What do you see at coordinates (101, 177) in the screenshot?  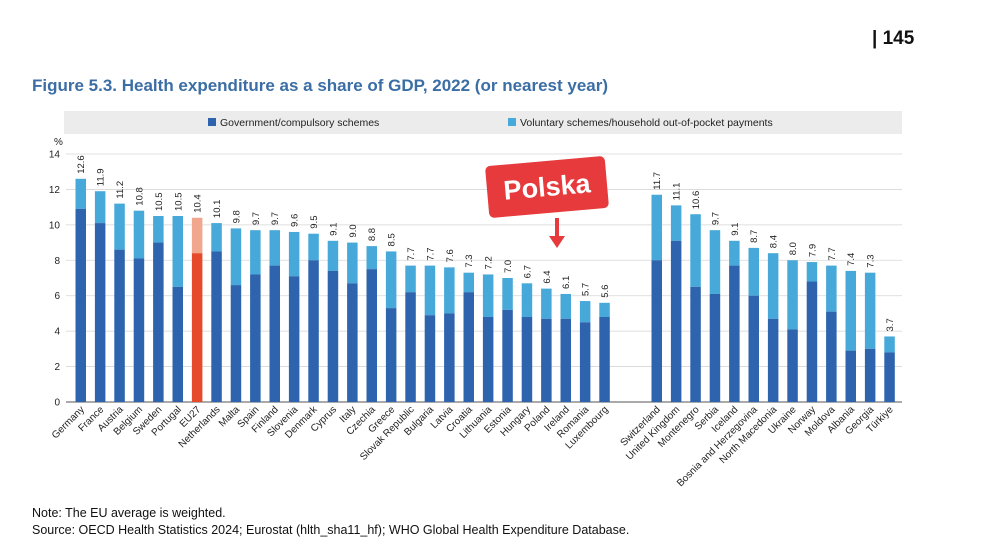 I see `value-label: 11.9` at bounding box center [101, 177].